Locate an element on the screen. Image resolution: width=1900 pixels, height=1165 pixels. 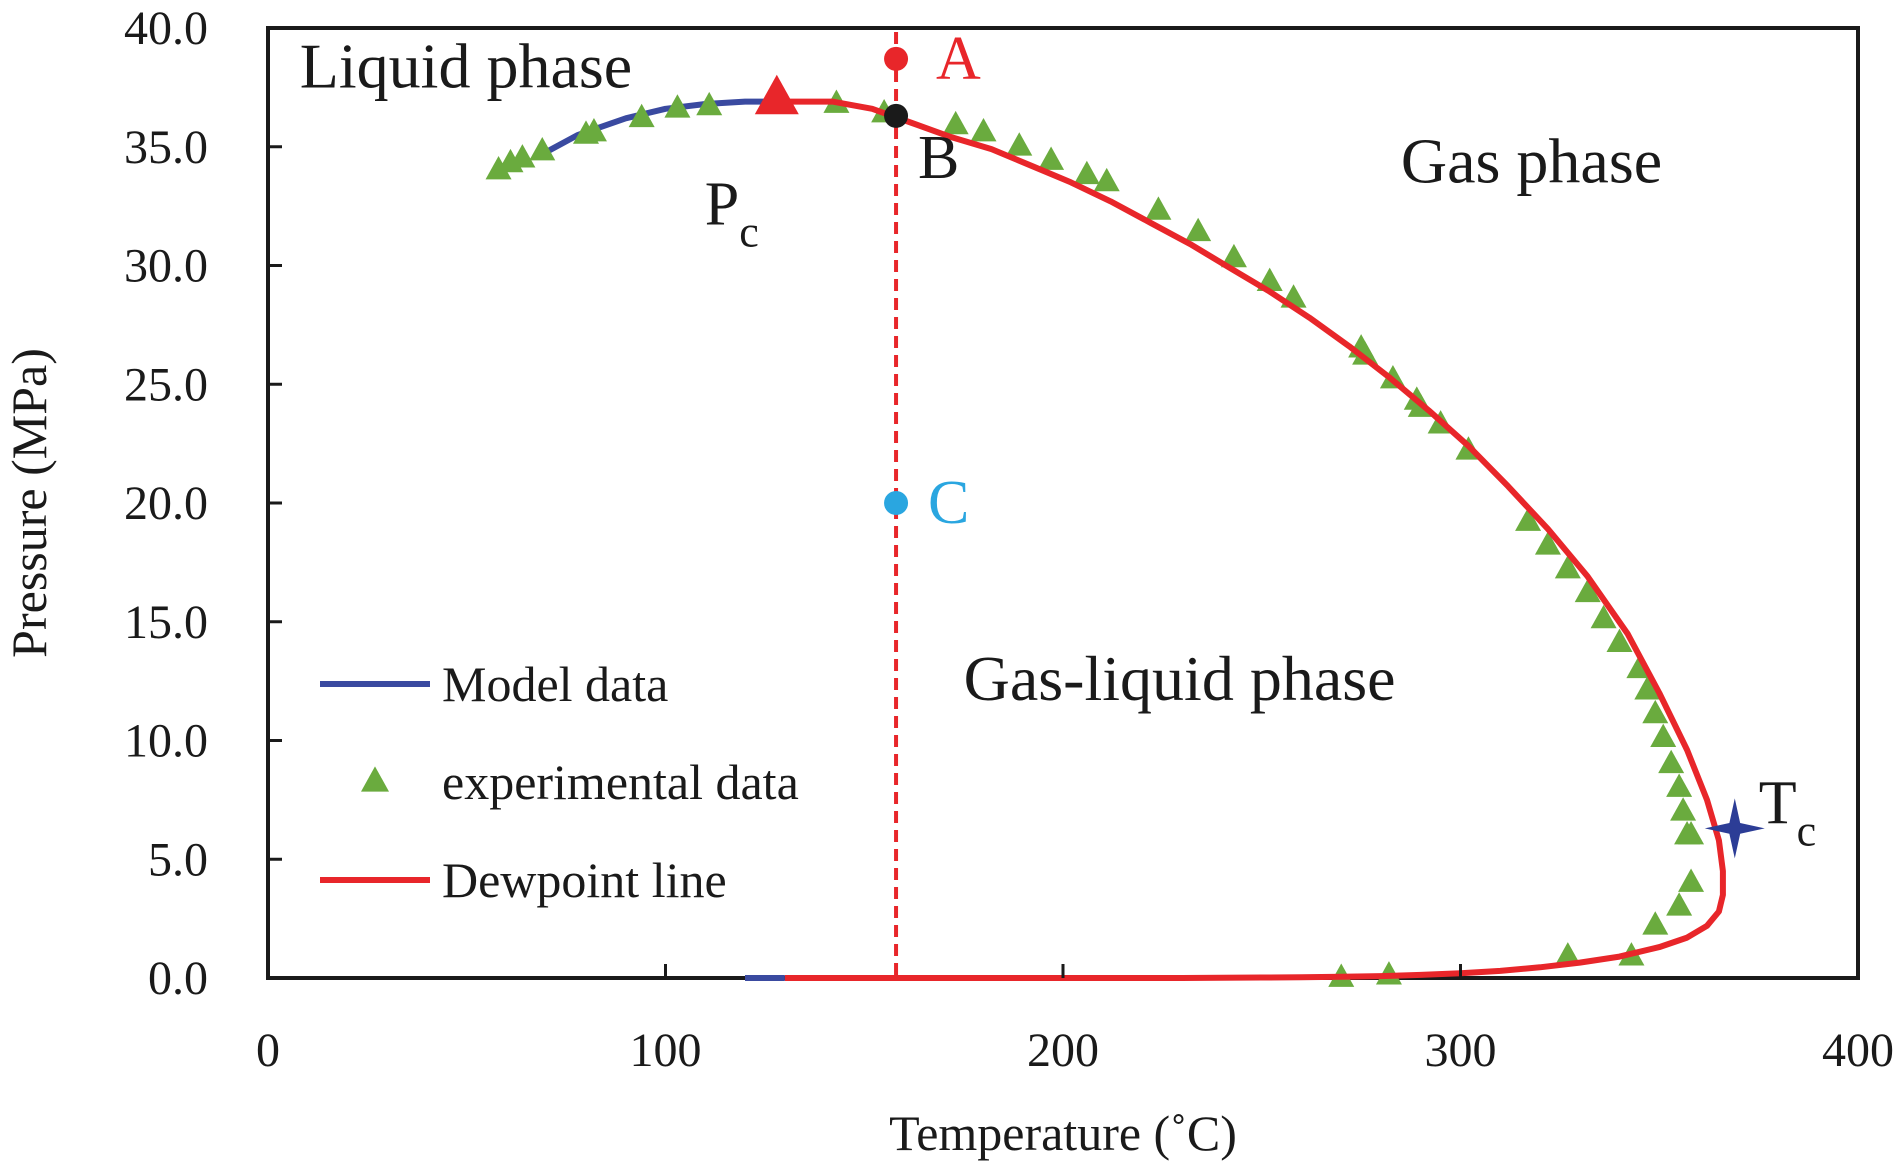
region-label-liquid: Liquid phase is located at coordinates (466, 65).